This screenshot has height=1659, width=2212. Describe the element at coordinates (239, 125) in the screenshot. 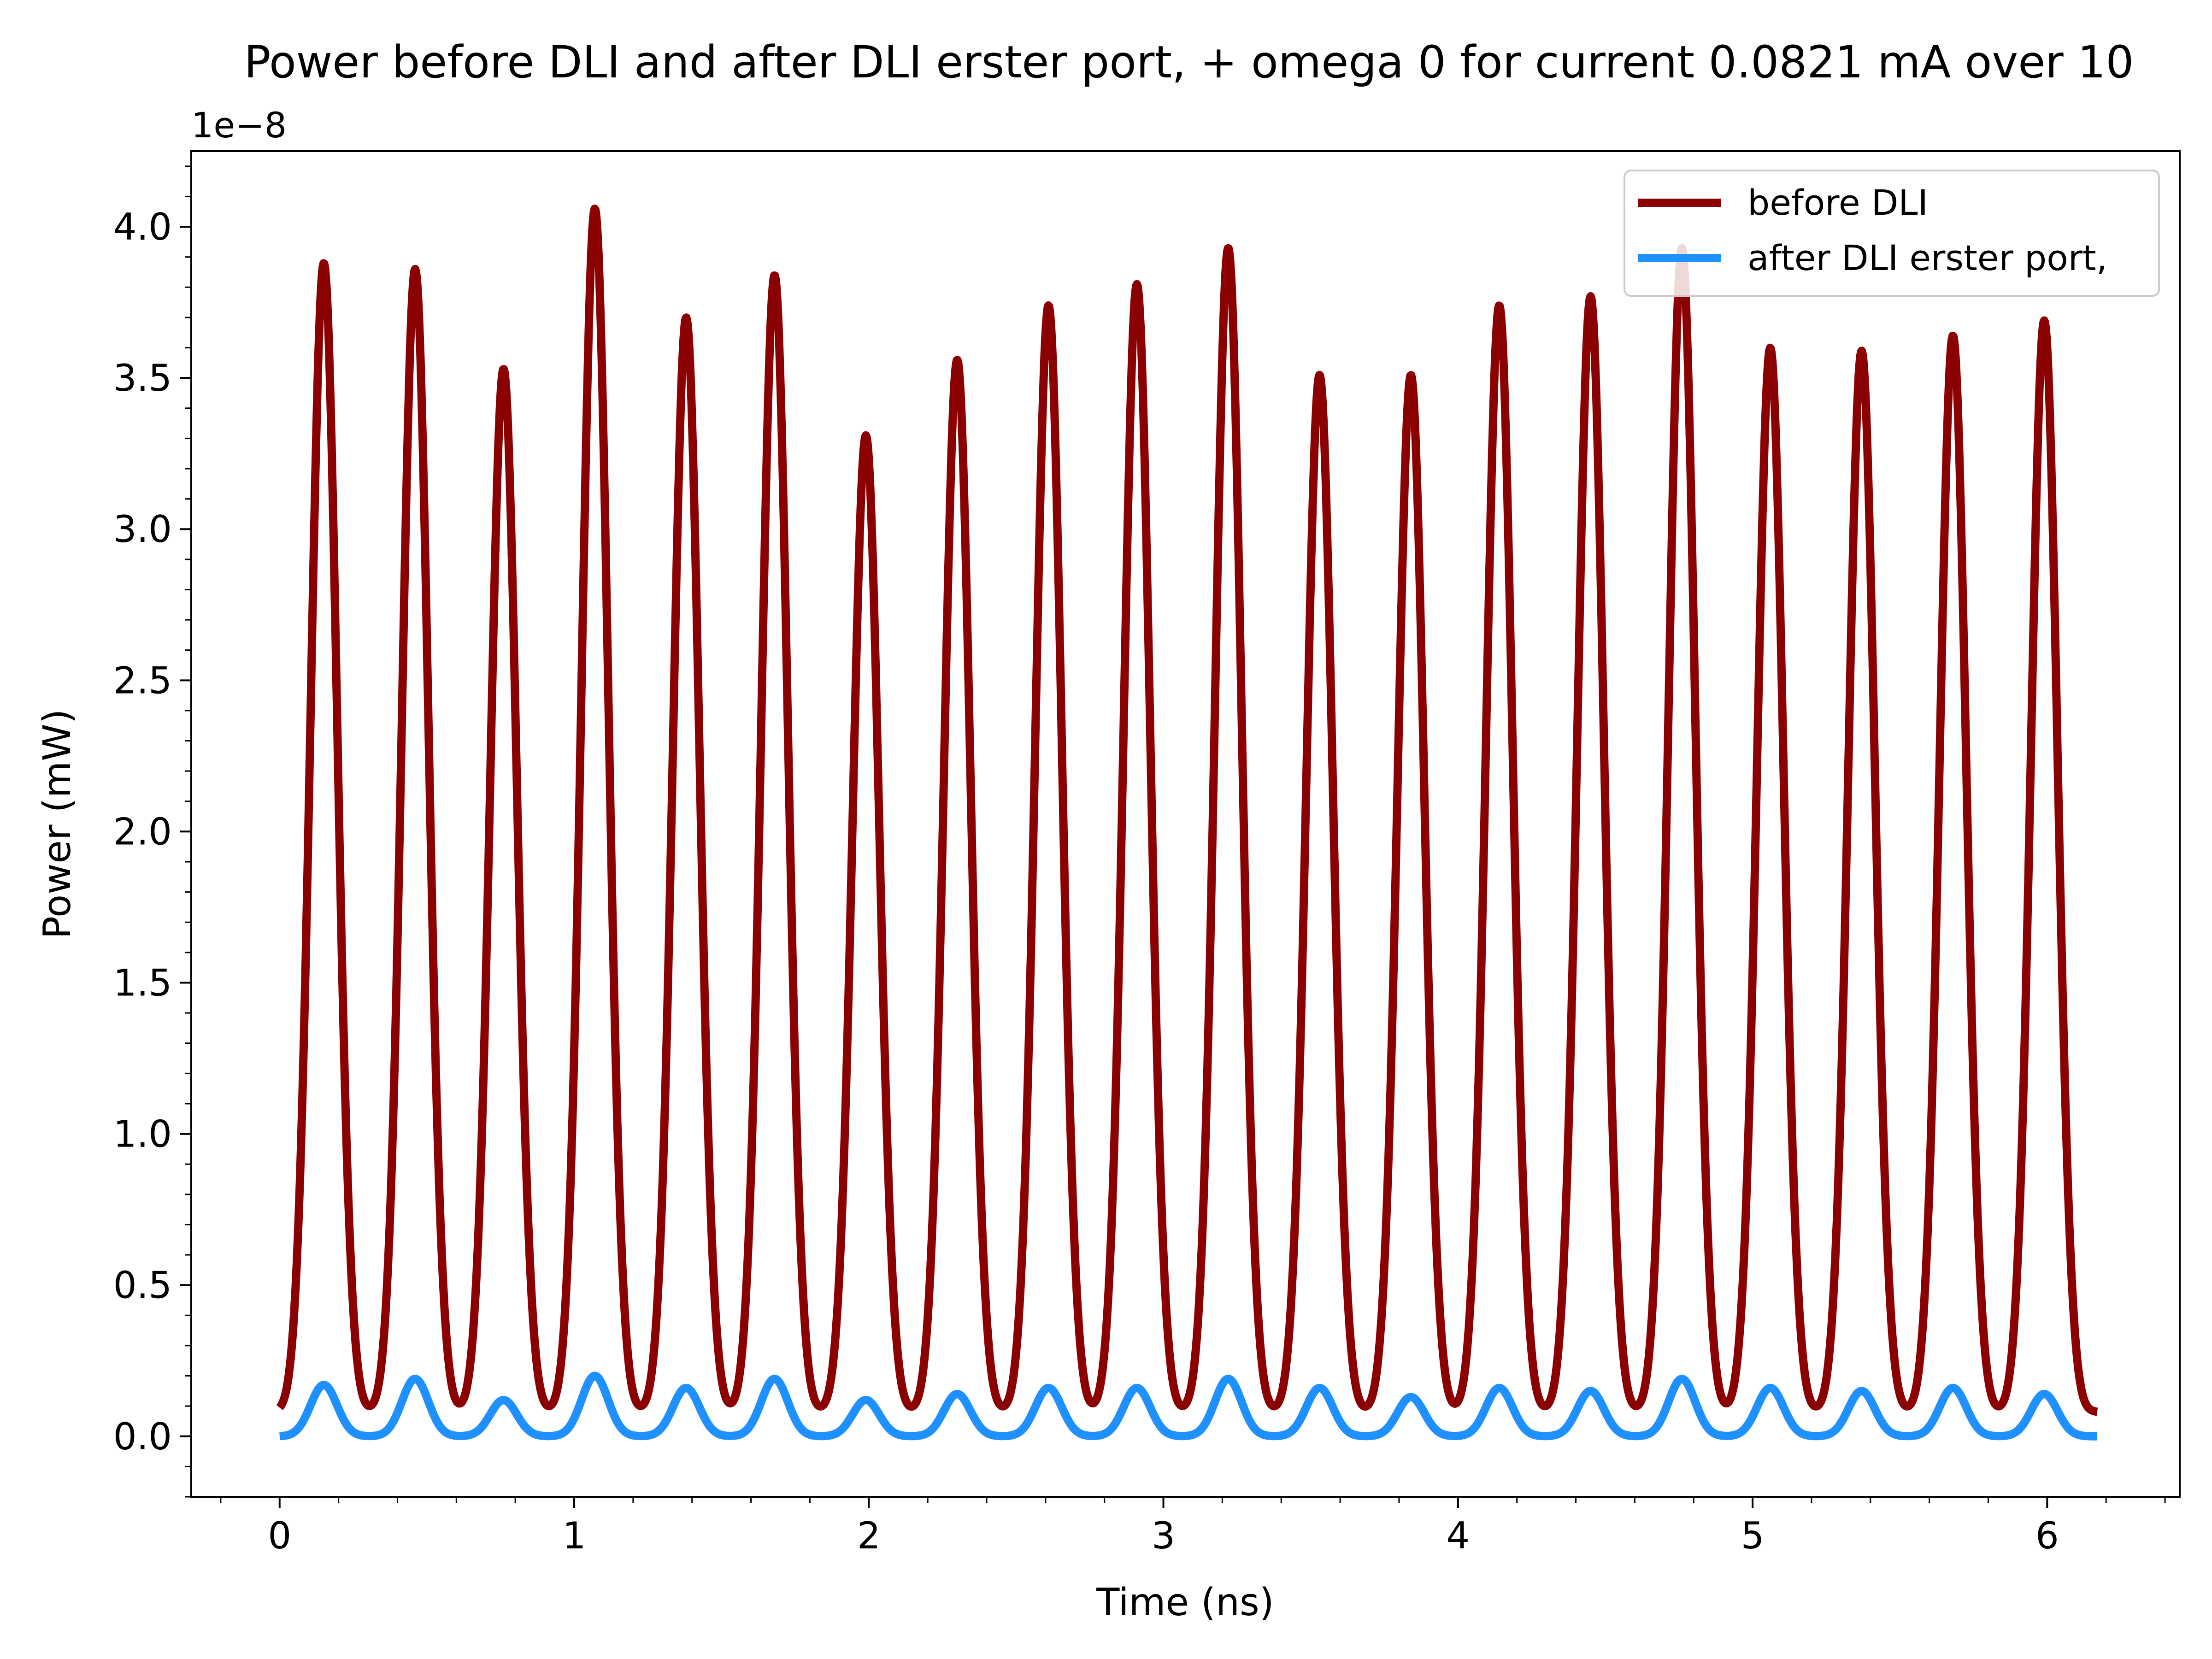

I see `y-offset-label: 1e−8` at that location.